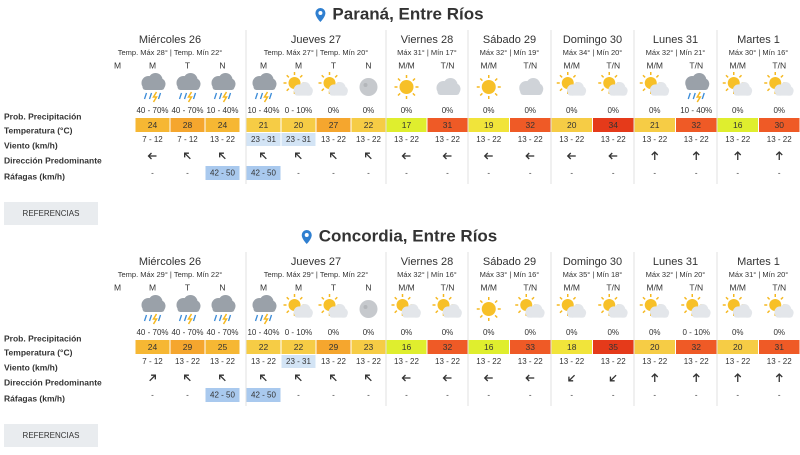 The image size is (800, 455). What do you see at coordinates (427, 40) in the screenshot?
I see `day-name: Viernes 28` at bounding box center [427, 40].